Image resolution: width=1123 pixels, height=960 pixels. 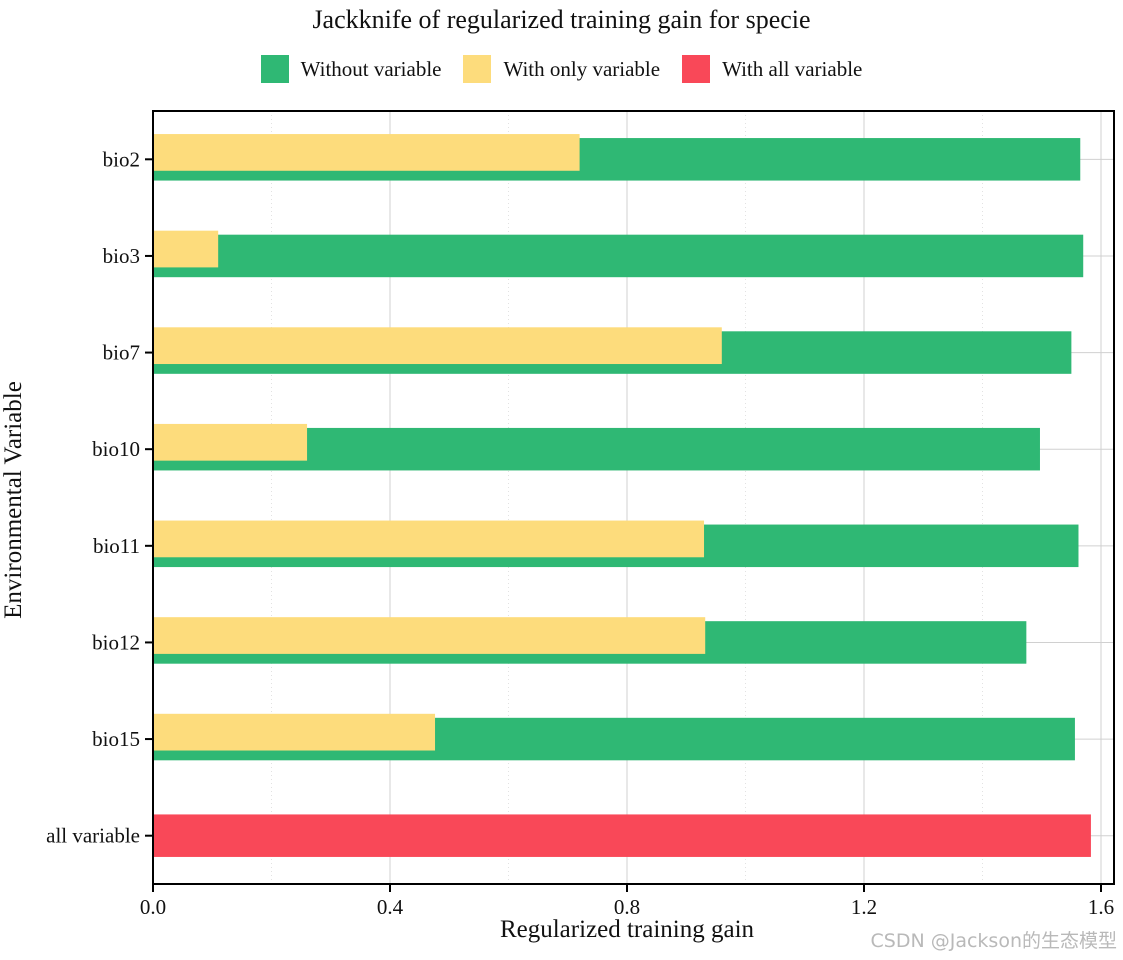 I want to click on watermark: CSDN @Jackson的生态模型, so click(x=993, y=941).